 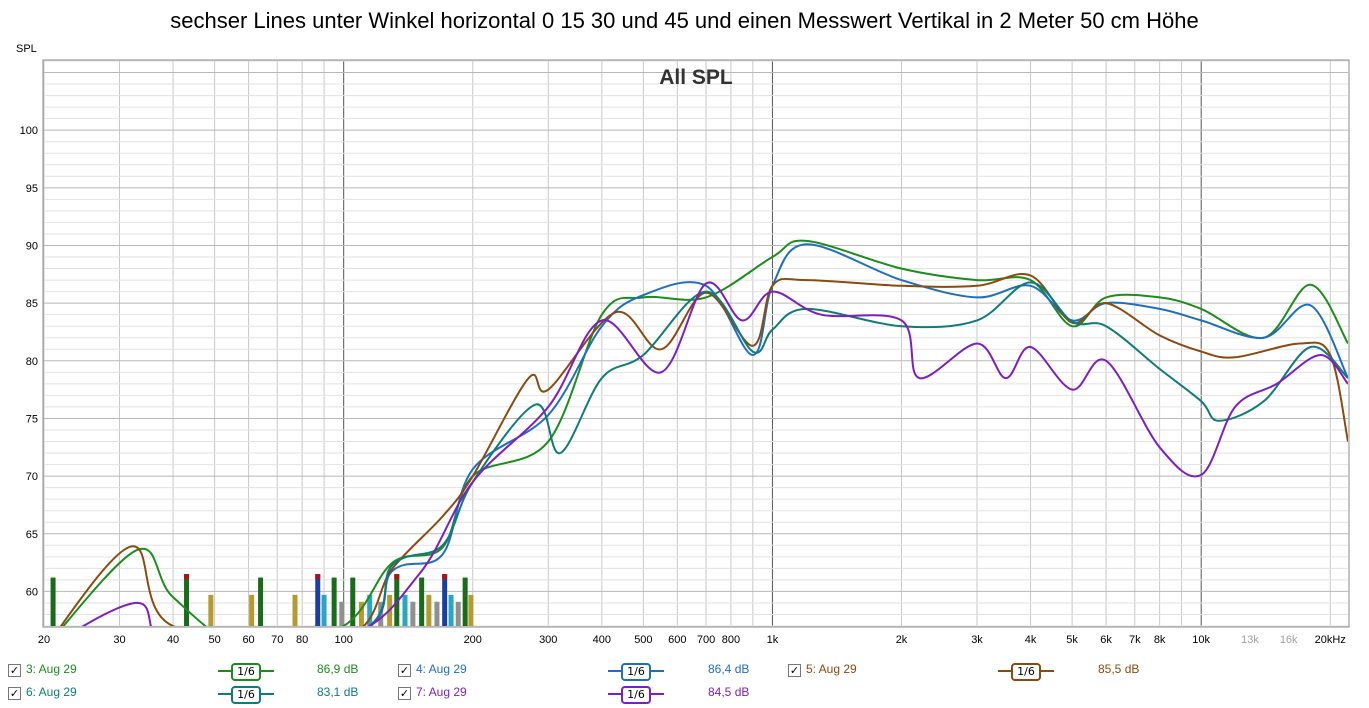 What do you see at coordinates (173, 640) in the screenshot?
I see `x-tick-label: 40` at bounding box center [173, 640].